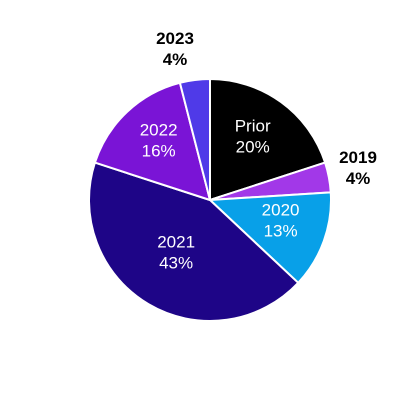  Describe the element at coordinates (175, 49) in the screenshot. I see `pie-label-2023: 2023 4%` at that location.